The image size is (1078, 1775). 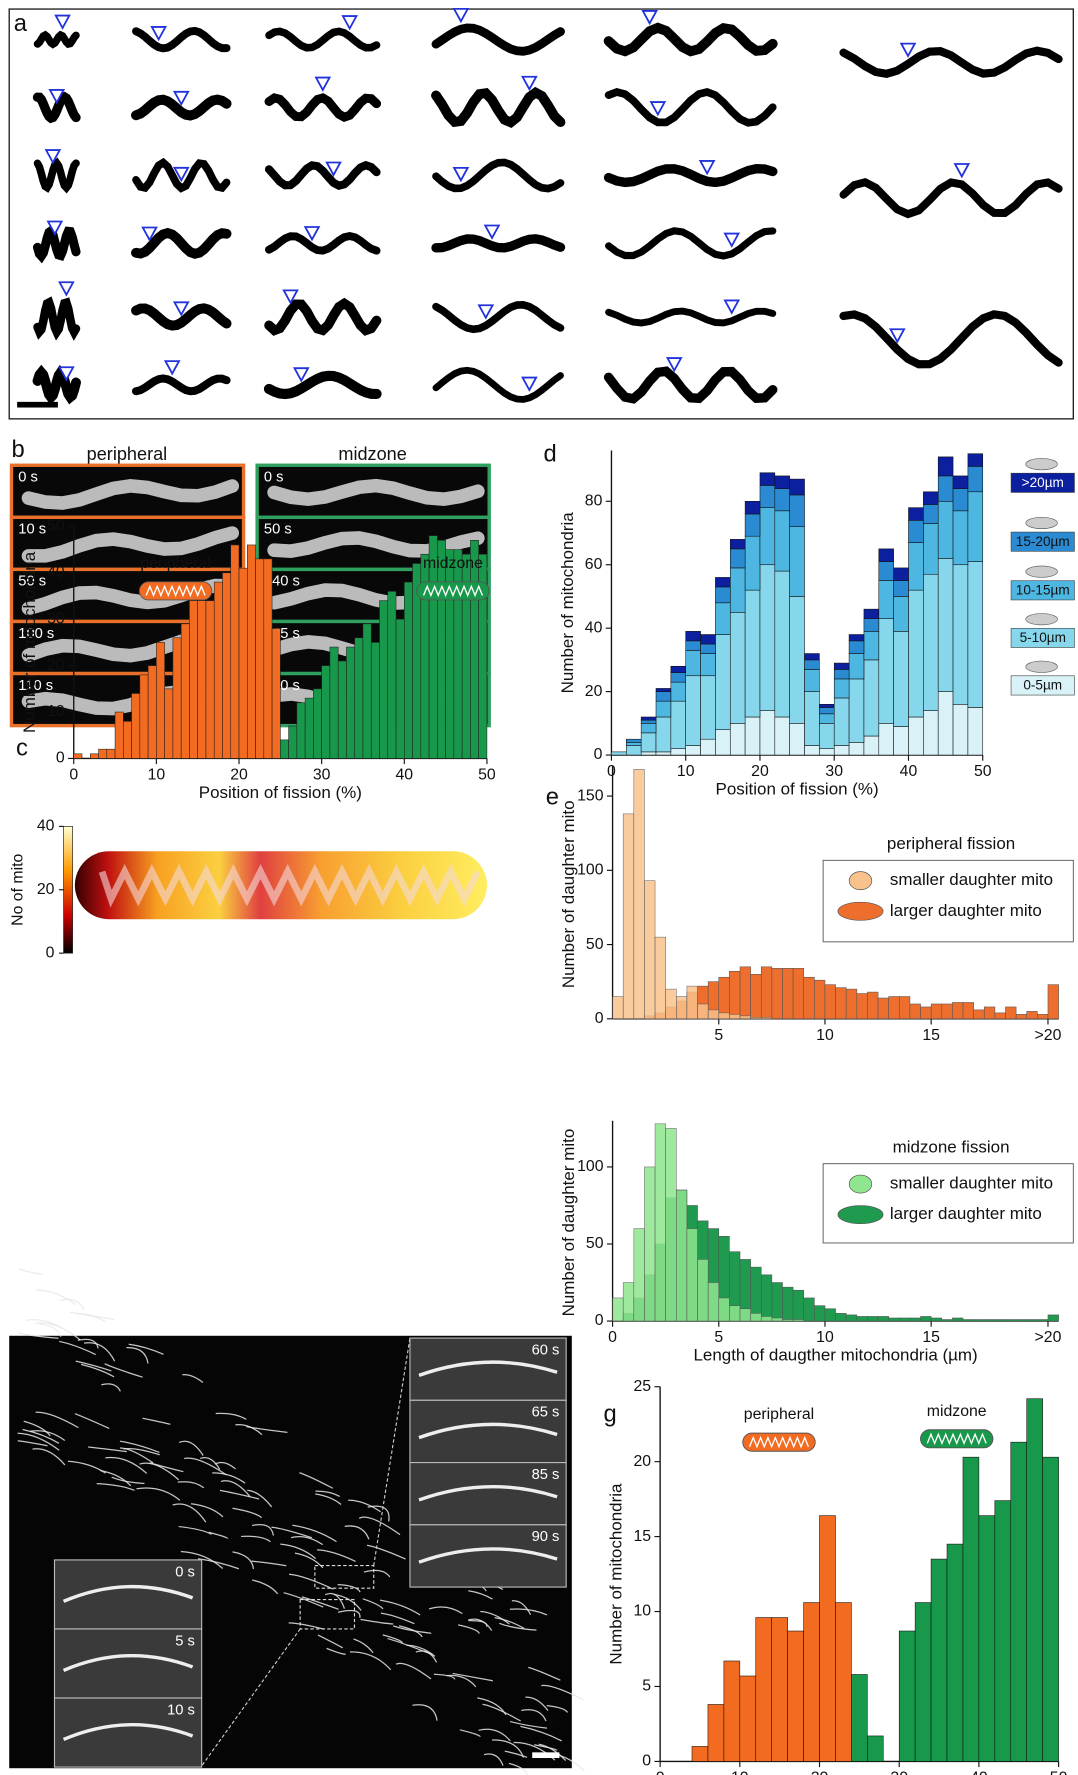 I want to click on micrograph-signal, so click(x=376, y=492).